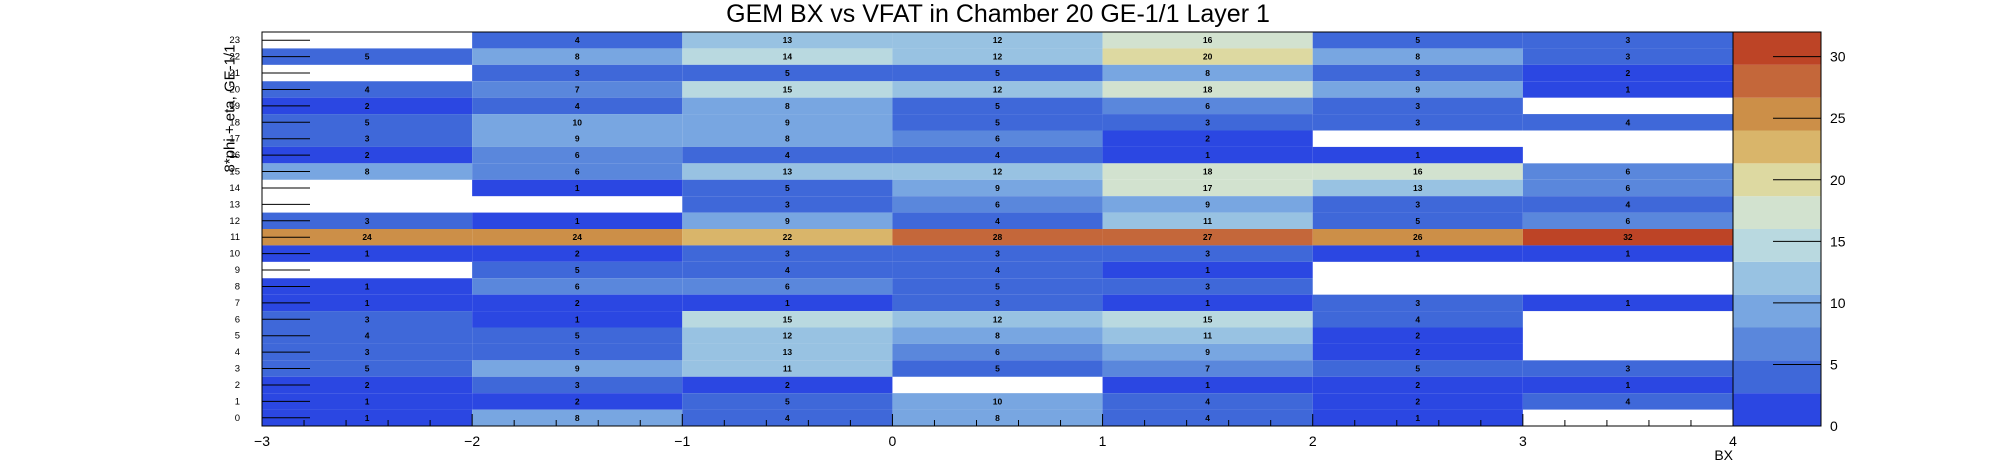 Image resolution: width=1996 pixels, height=472 pixels. Describe the element at coordinates (234, 122) in the screenshot. I see `y-tick-label: 18` at that location.